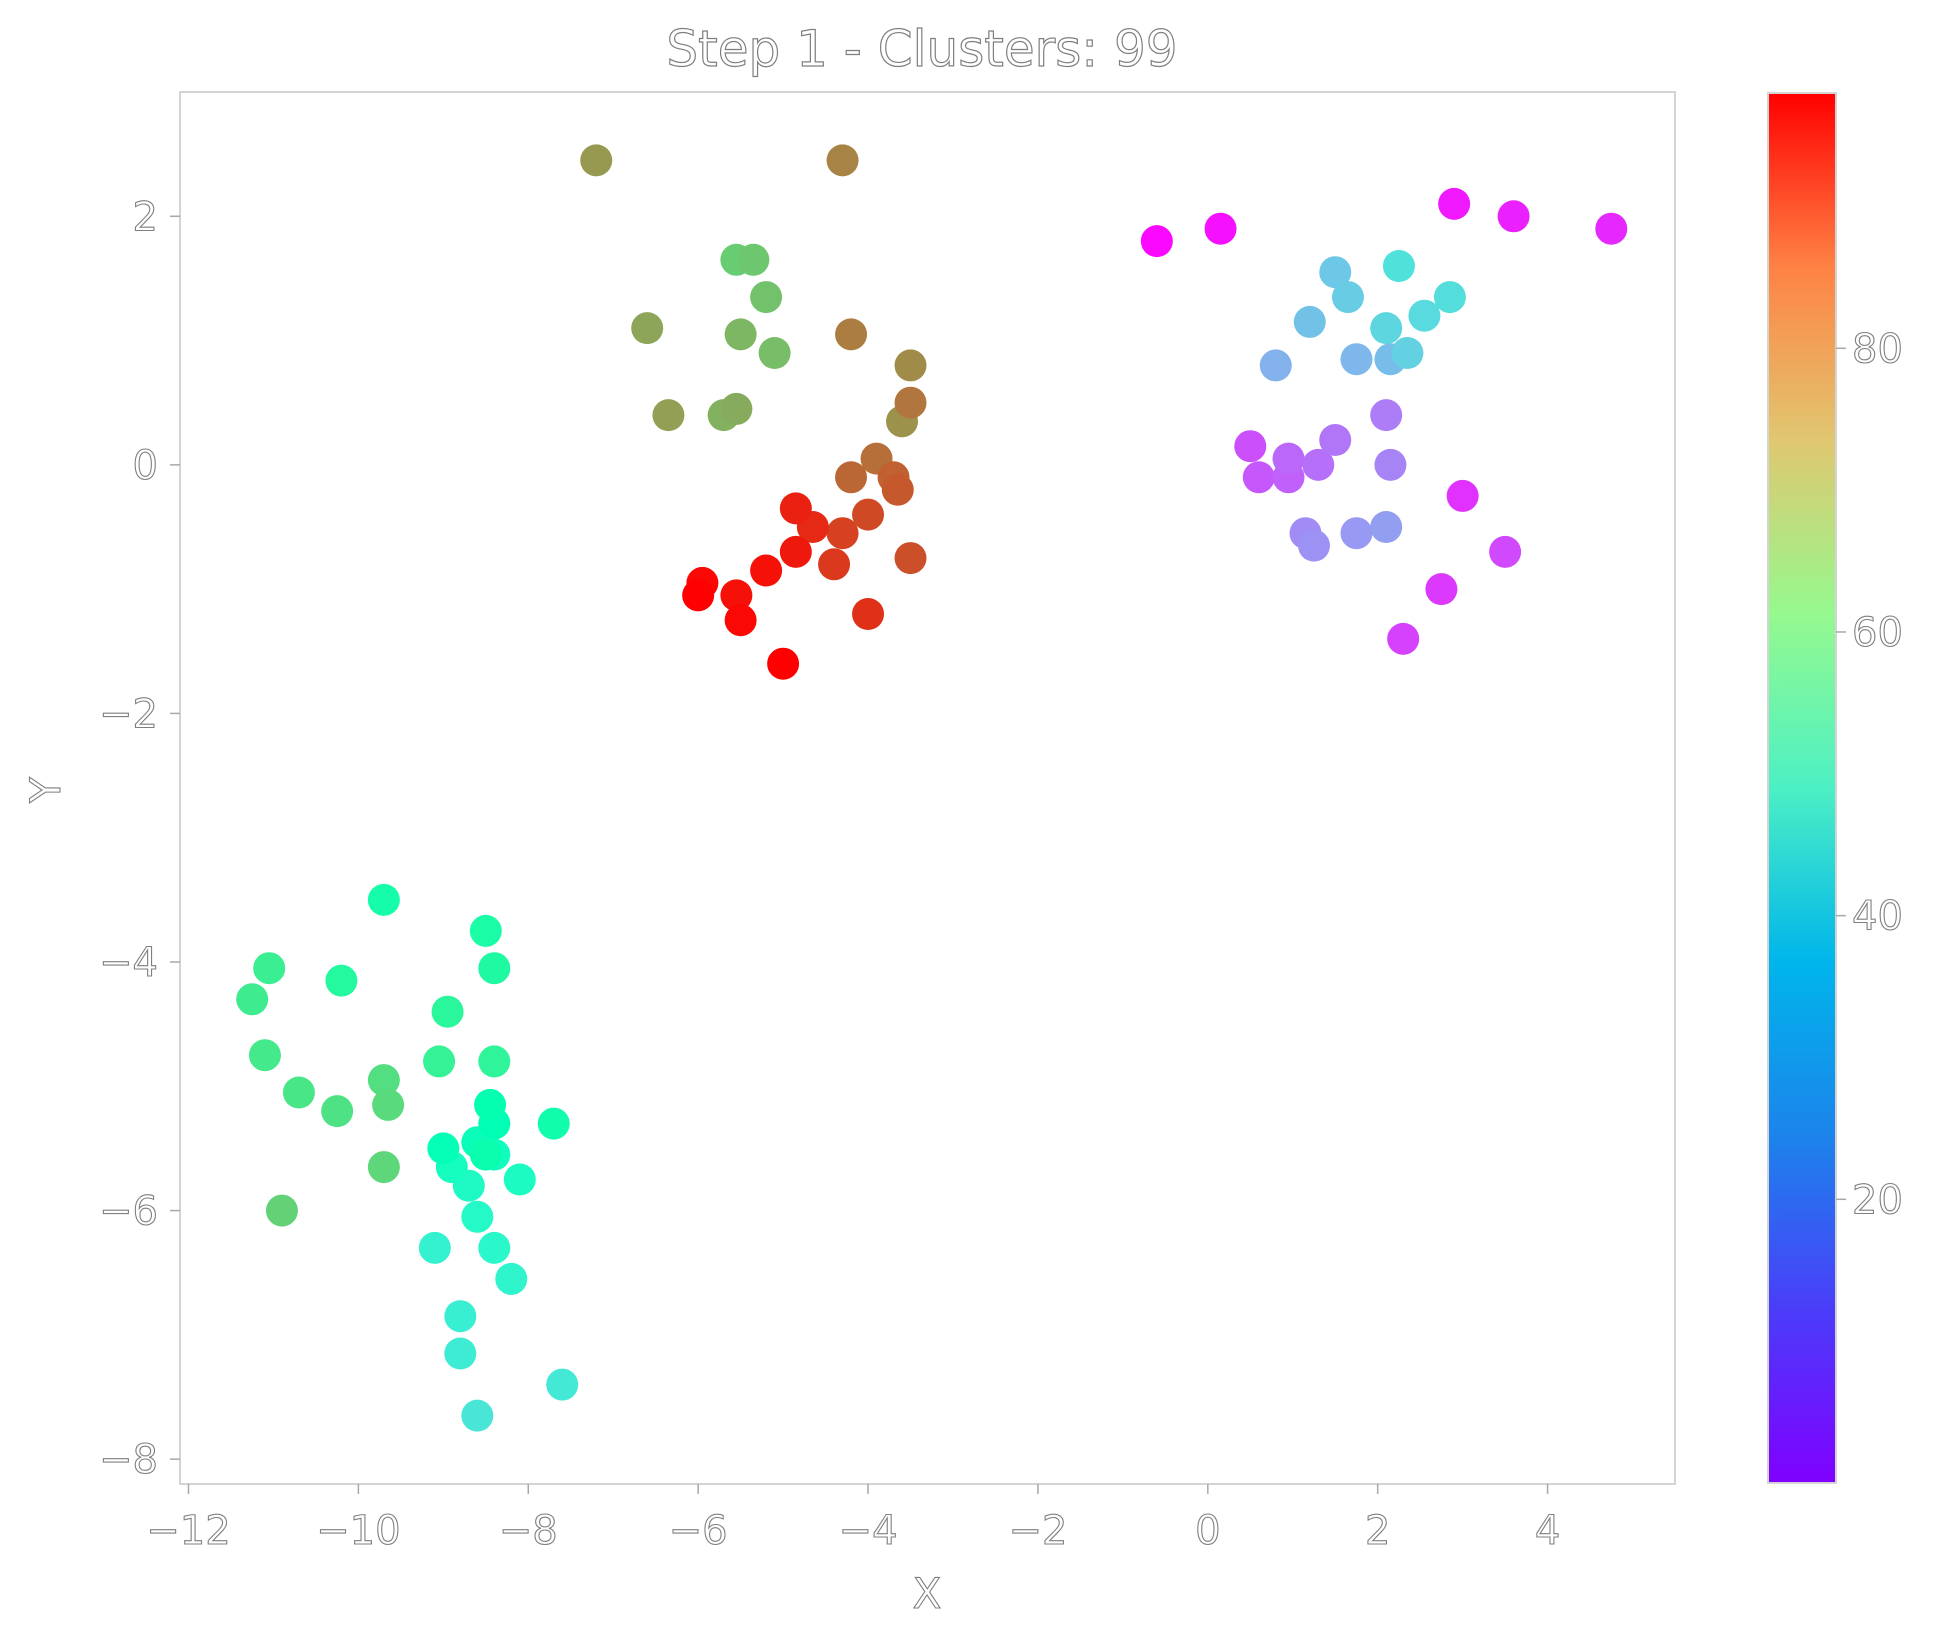 This screenshot has height=1638, width=1941. Describe the element at coordinates (1547, 1531) in the screenshot. I see `x-tick-label: 4` at that location.